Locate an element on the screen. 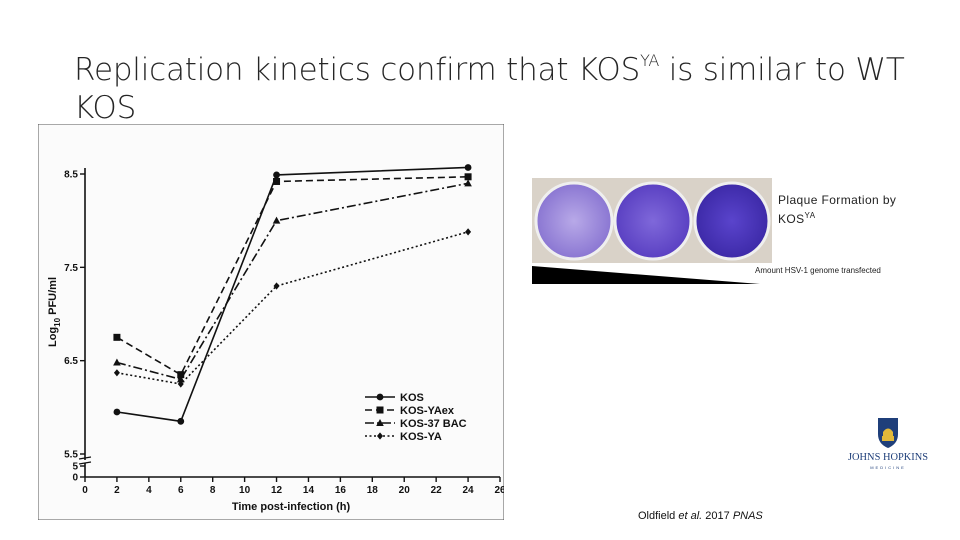 Image resolution: width=960 pixels, height=540 pixels. x-tick-label: 18 is located at coordinates (373, 490).